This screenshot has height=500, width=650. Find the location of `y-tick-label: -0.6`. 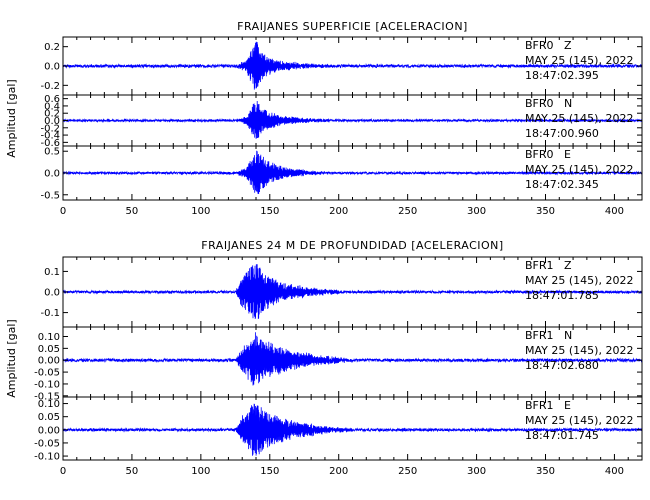

y-tick-label: -0.6 is located at coordinates (50, 143).